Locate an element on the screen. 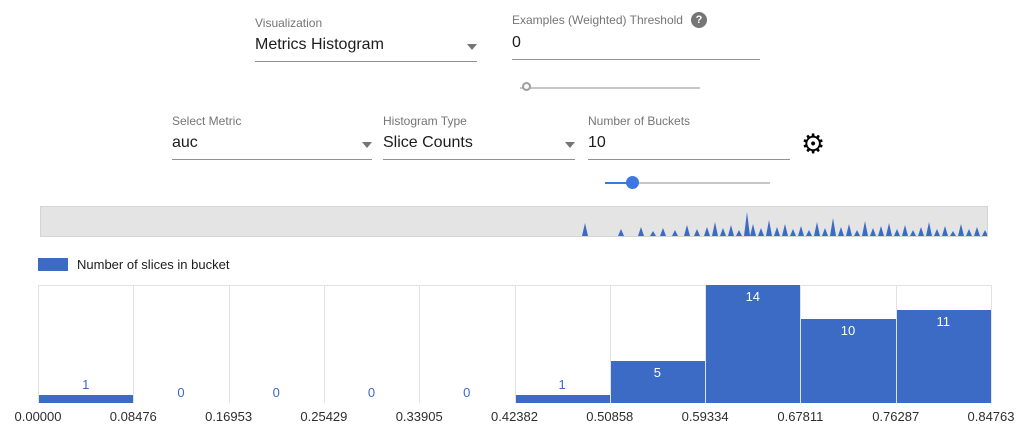  buckets-slider-track is located at coordinates (687, 183).